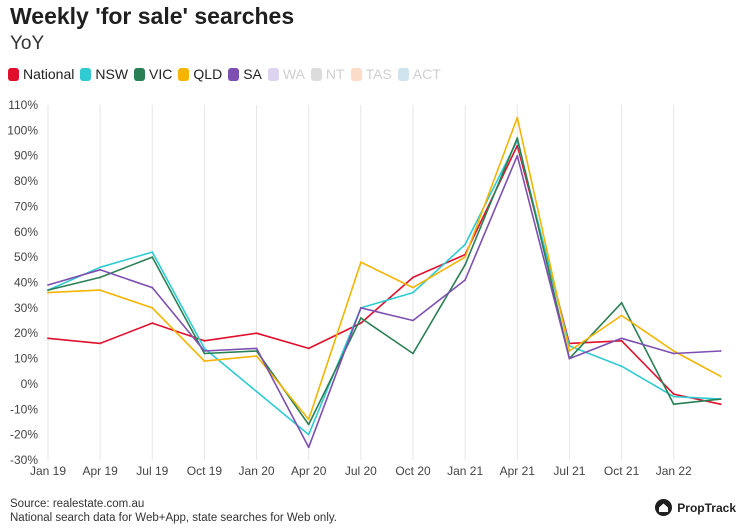 Image resolution: width=750 pixels, height=530 pixels. I want to click on y-tick-label: 80%, so click(26, 181).